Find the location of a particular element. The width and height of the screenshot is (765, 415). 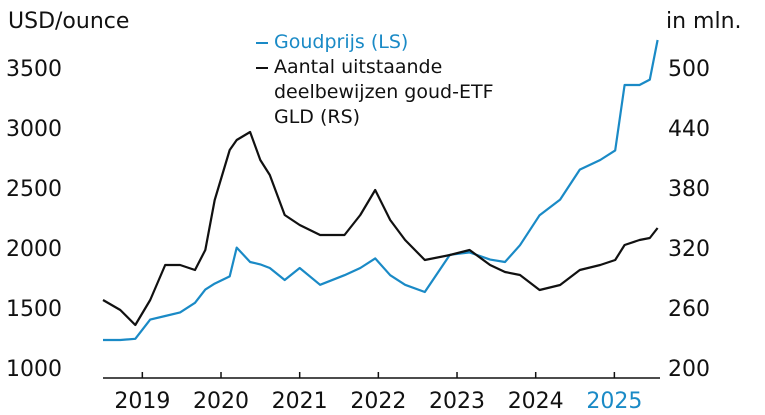

y2-tick-label: 440 is located at coordinates (689, 129).